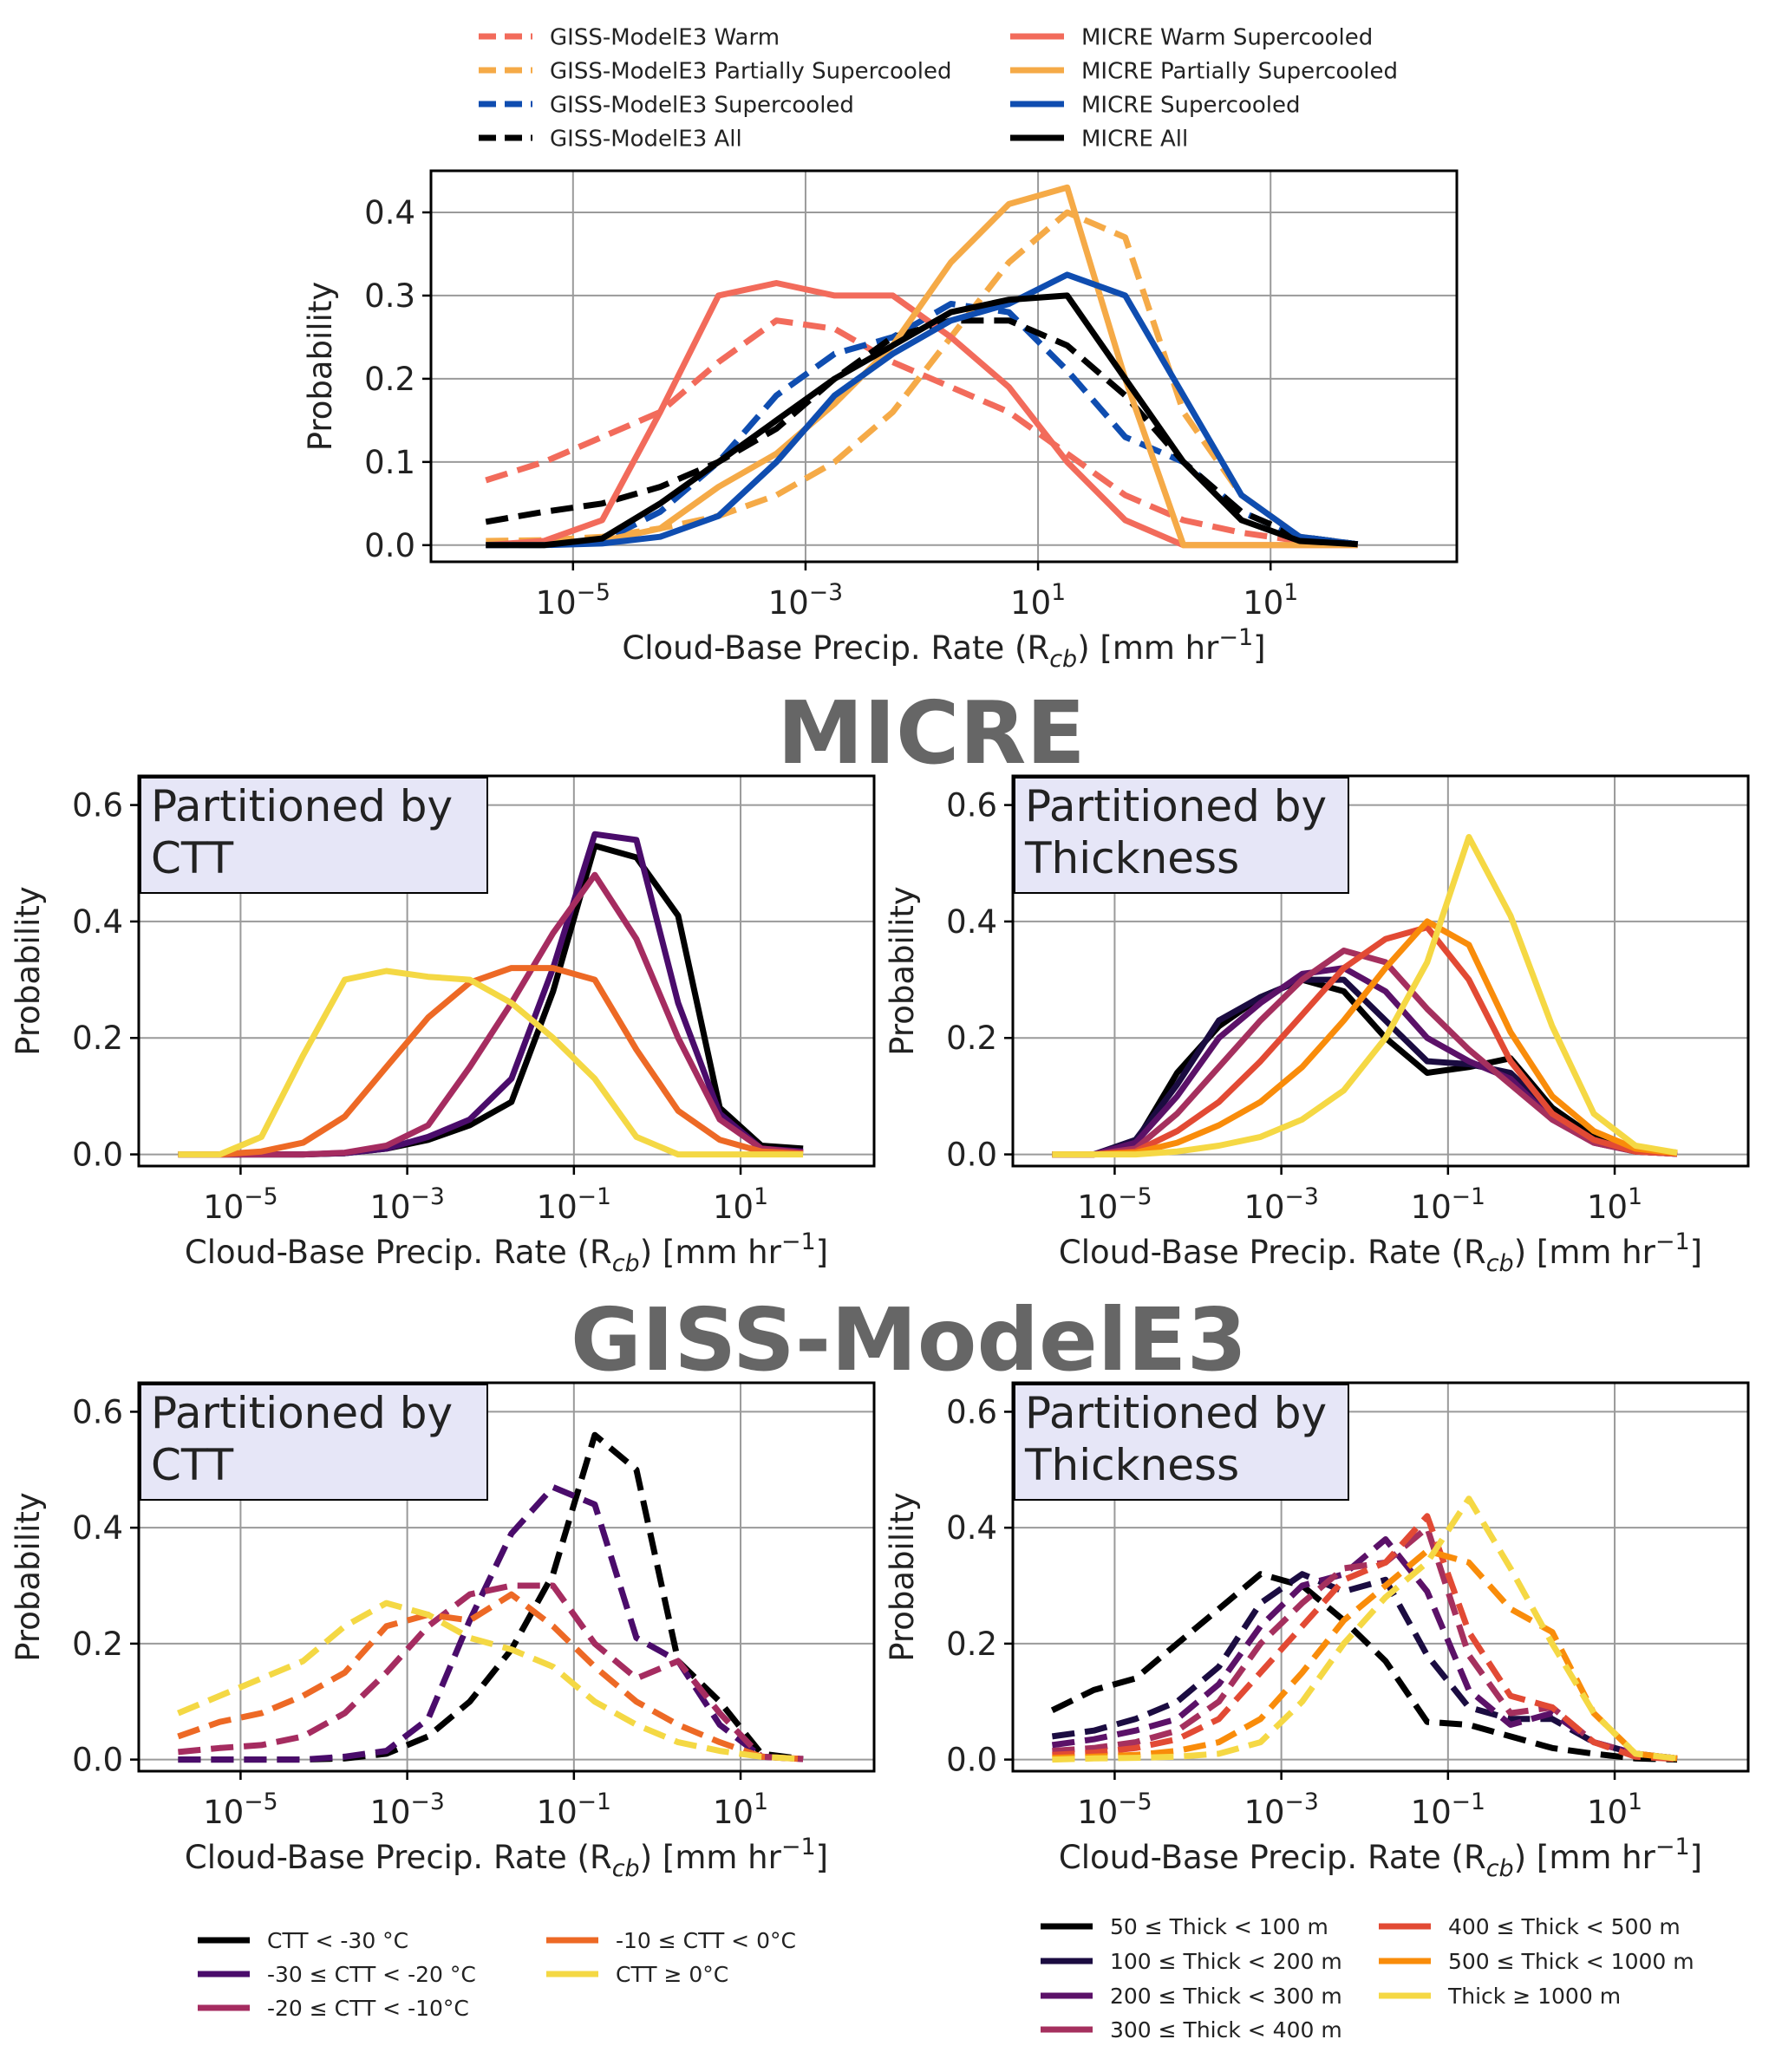 Image resolution: width=1769 pixels, height=2072 pixels. What do you see at coordinates (1226, 1961) in the screenshot?
I see `legend-label: 100 ≤ Thick < 200 m` at bounding box center [1226, 1961].